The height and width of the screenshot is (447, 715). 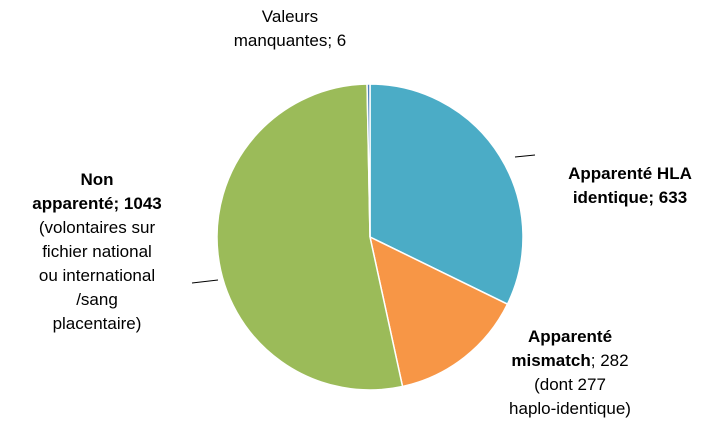 I want to click on value-label: 633, so click(x=673, y=197).